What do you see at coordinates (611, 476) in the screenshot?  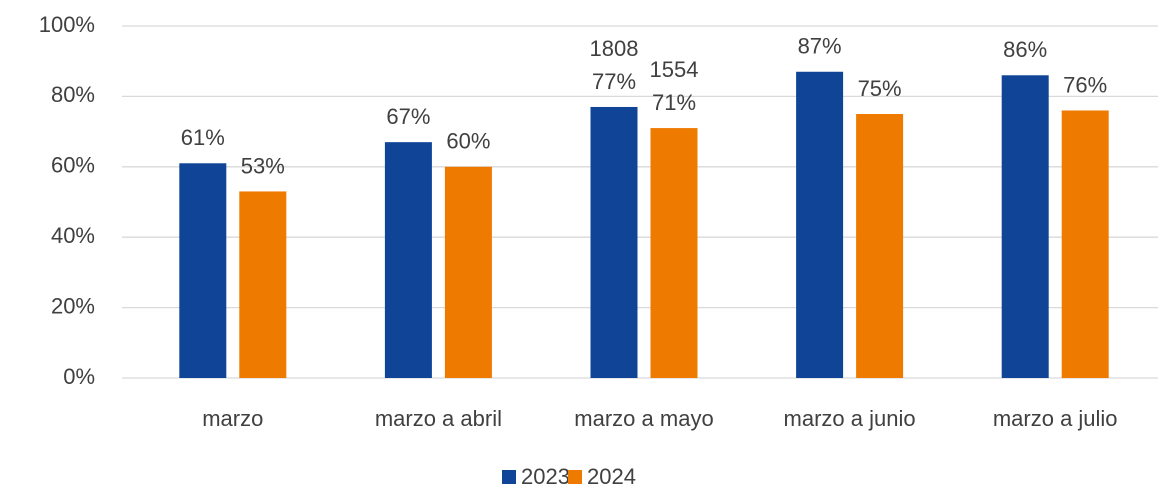 I see `legend-label: 2024` at bounding box center [611, 476].